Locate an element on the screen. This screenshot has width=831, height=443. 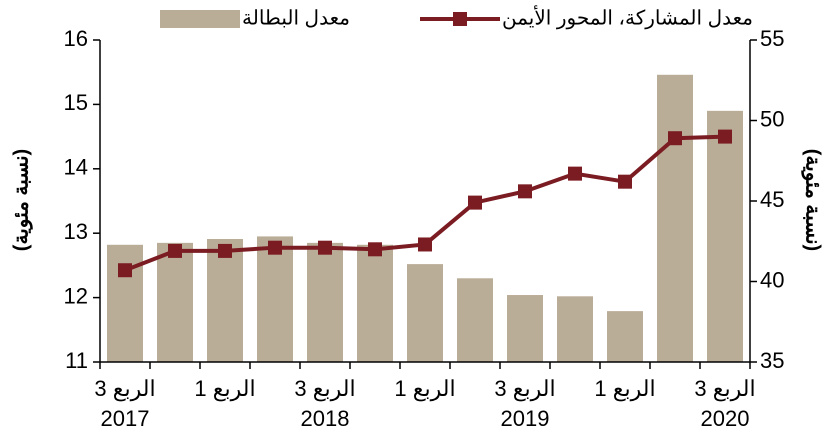
y-tick-label: 13 is located at coordinates (76, 231).